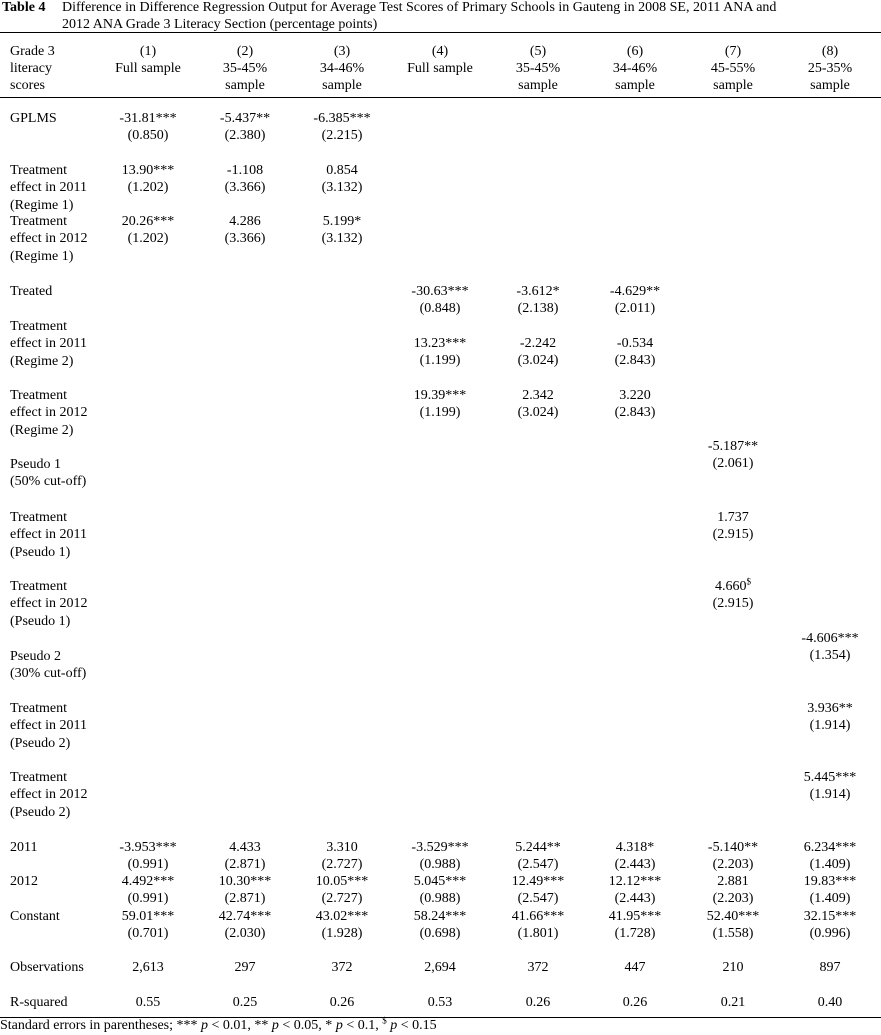 The image size is (881, 1035). I want to click on coefficient: 372, so click(538, 967).